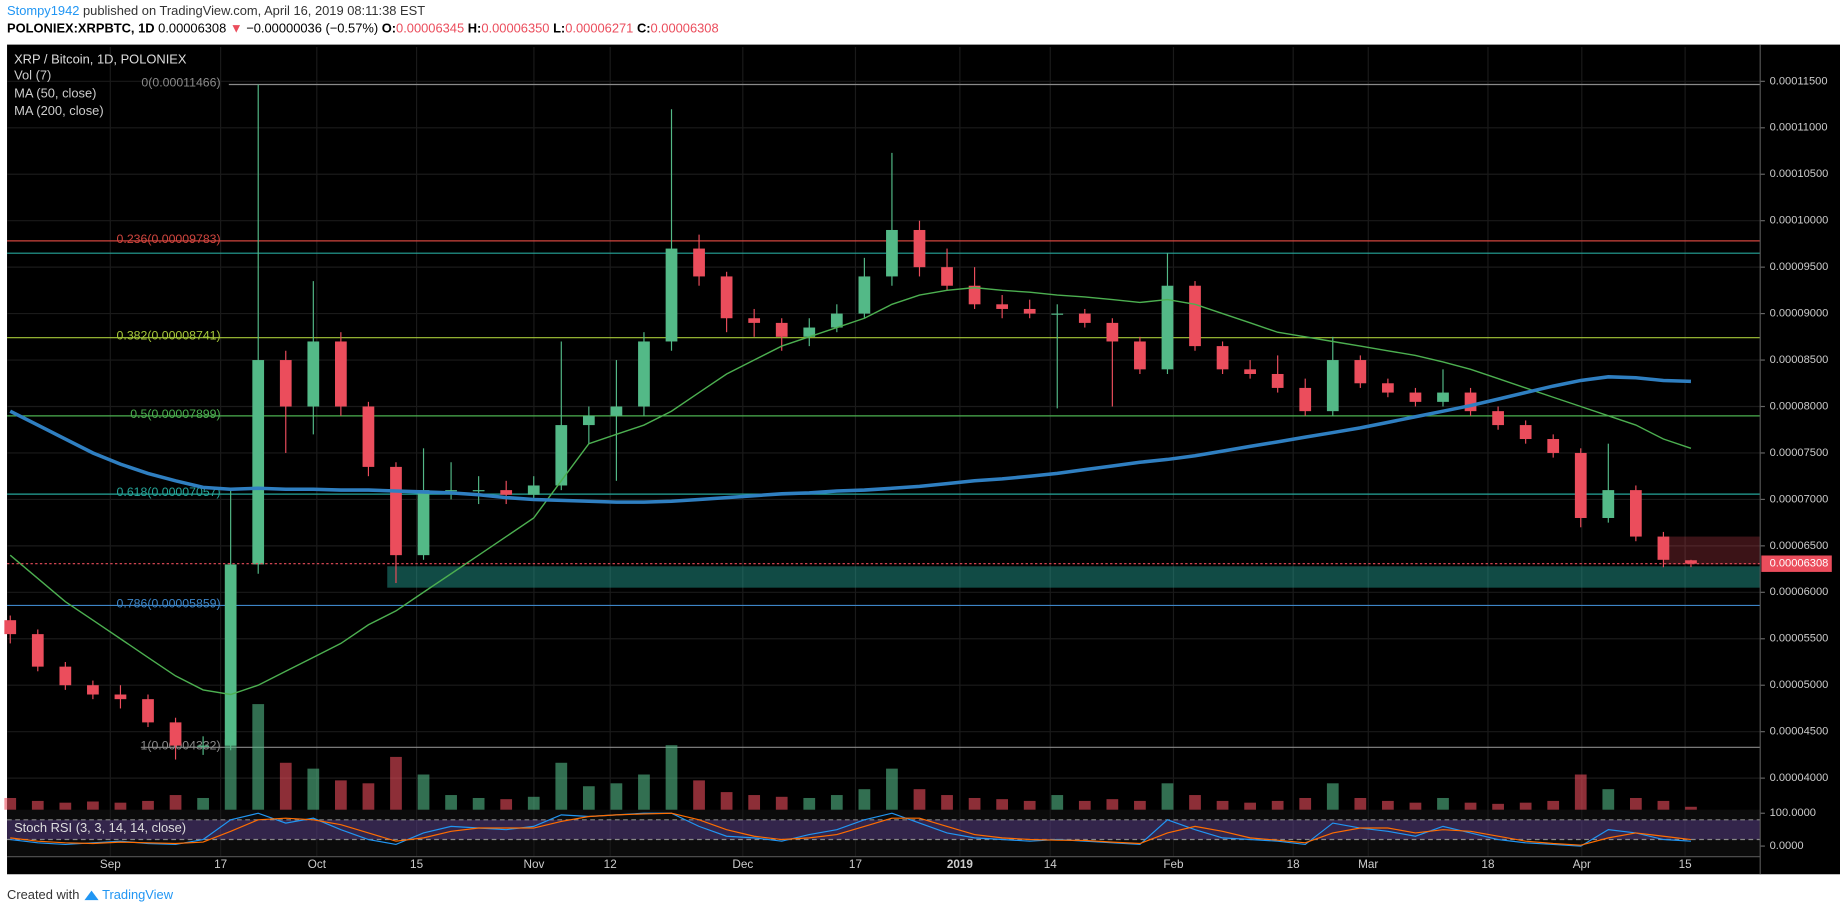 Image resolution: width=1840 pixels, height=913 pixels. Describe the element at coordinates (43, 894) in the screenshot. I see `footer-created: Created with` at that location.